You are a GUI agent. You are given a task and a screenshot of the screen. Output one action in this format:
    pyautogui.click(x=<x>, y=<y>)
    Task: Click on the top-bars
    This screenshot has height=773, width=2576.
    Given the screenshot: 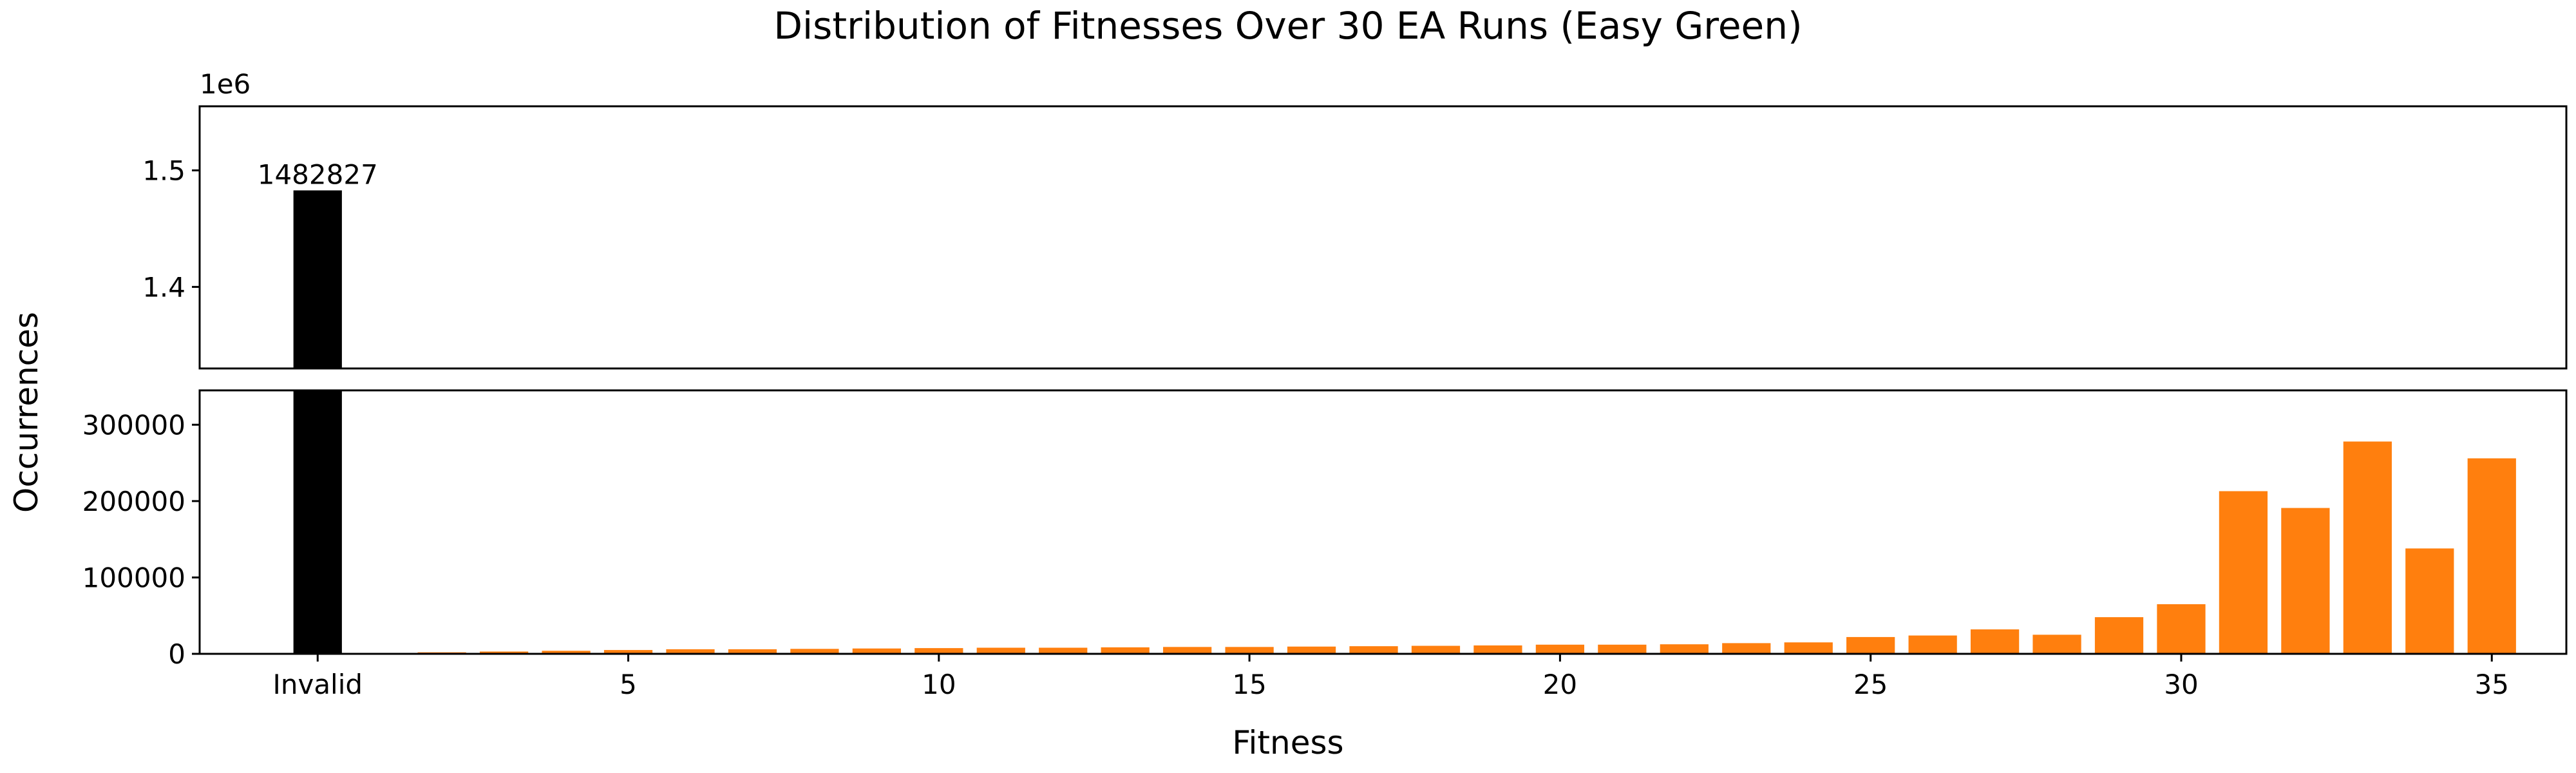 What is the action you would take?
    pyautogui.click(x=318, y=279)
    